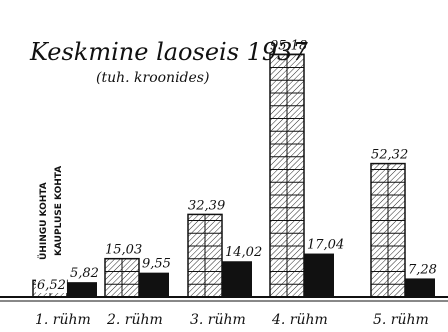  I want to click on value-label-ühingu-3: 32,39, so click(206, 205).